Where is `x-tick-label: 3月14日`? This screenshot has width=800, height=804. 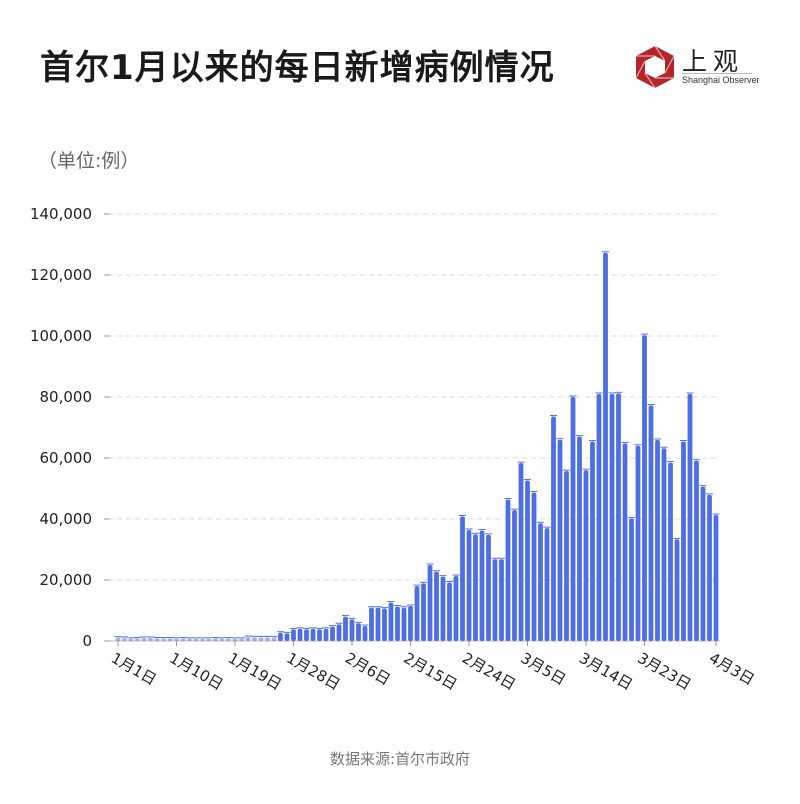
x-tick-label: 3月14日 is located at coordinates (606, 671).